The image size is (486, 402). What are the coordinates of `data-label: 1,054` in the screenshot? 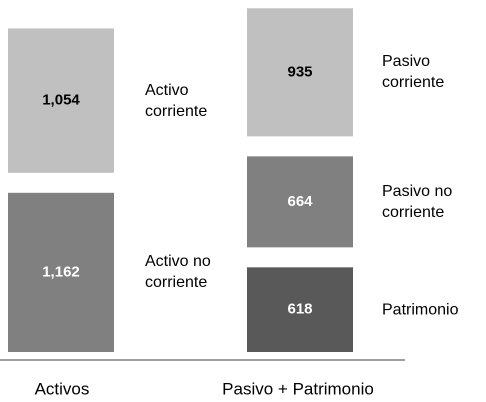 It's located at (61, 100).